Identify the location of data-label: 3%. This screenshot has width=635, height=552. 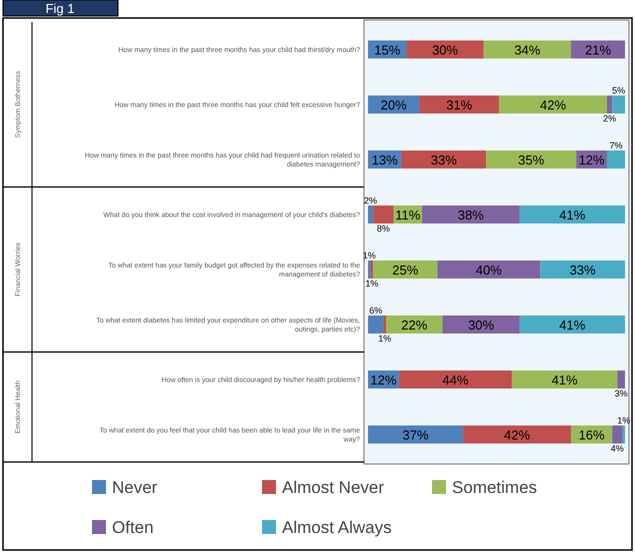
(621, 393).